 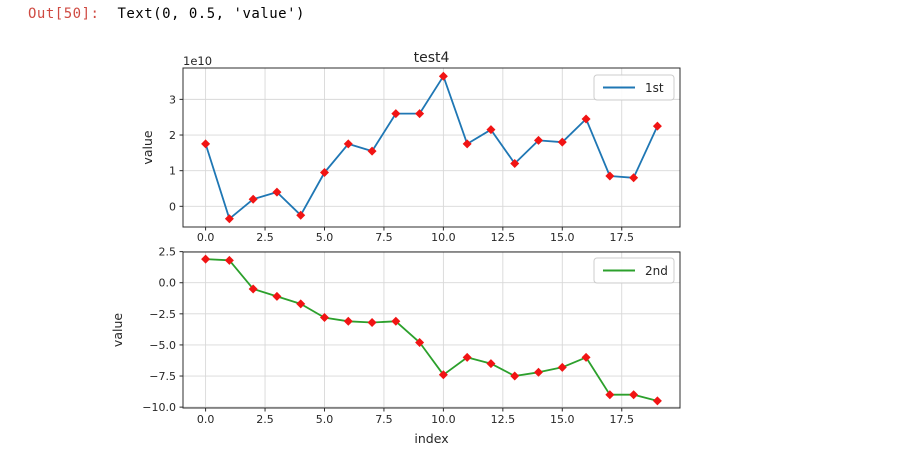 What do you see at coordinates (211, 14) in the screenshot?
I see `out-text: Text(0, 0.5, 'value')` at bounding box center [211, 14].